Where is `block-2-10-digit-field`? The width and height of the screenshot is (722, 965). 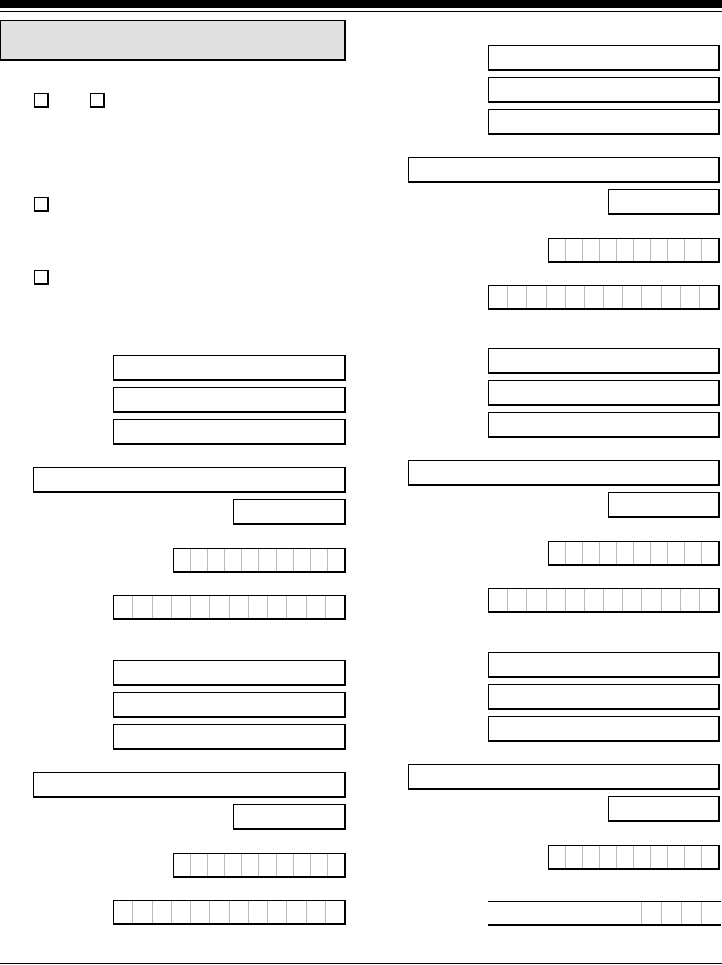 block-2-10-digit-field is located at coordinates (259, 865).